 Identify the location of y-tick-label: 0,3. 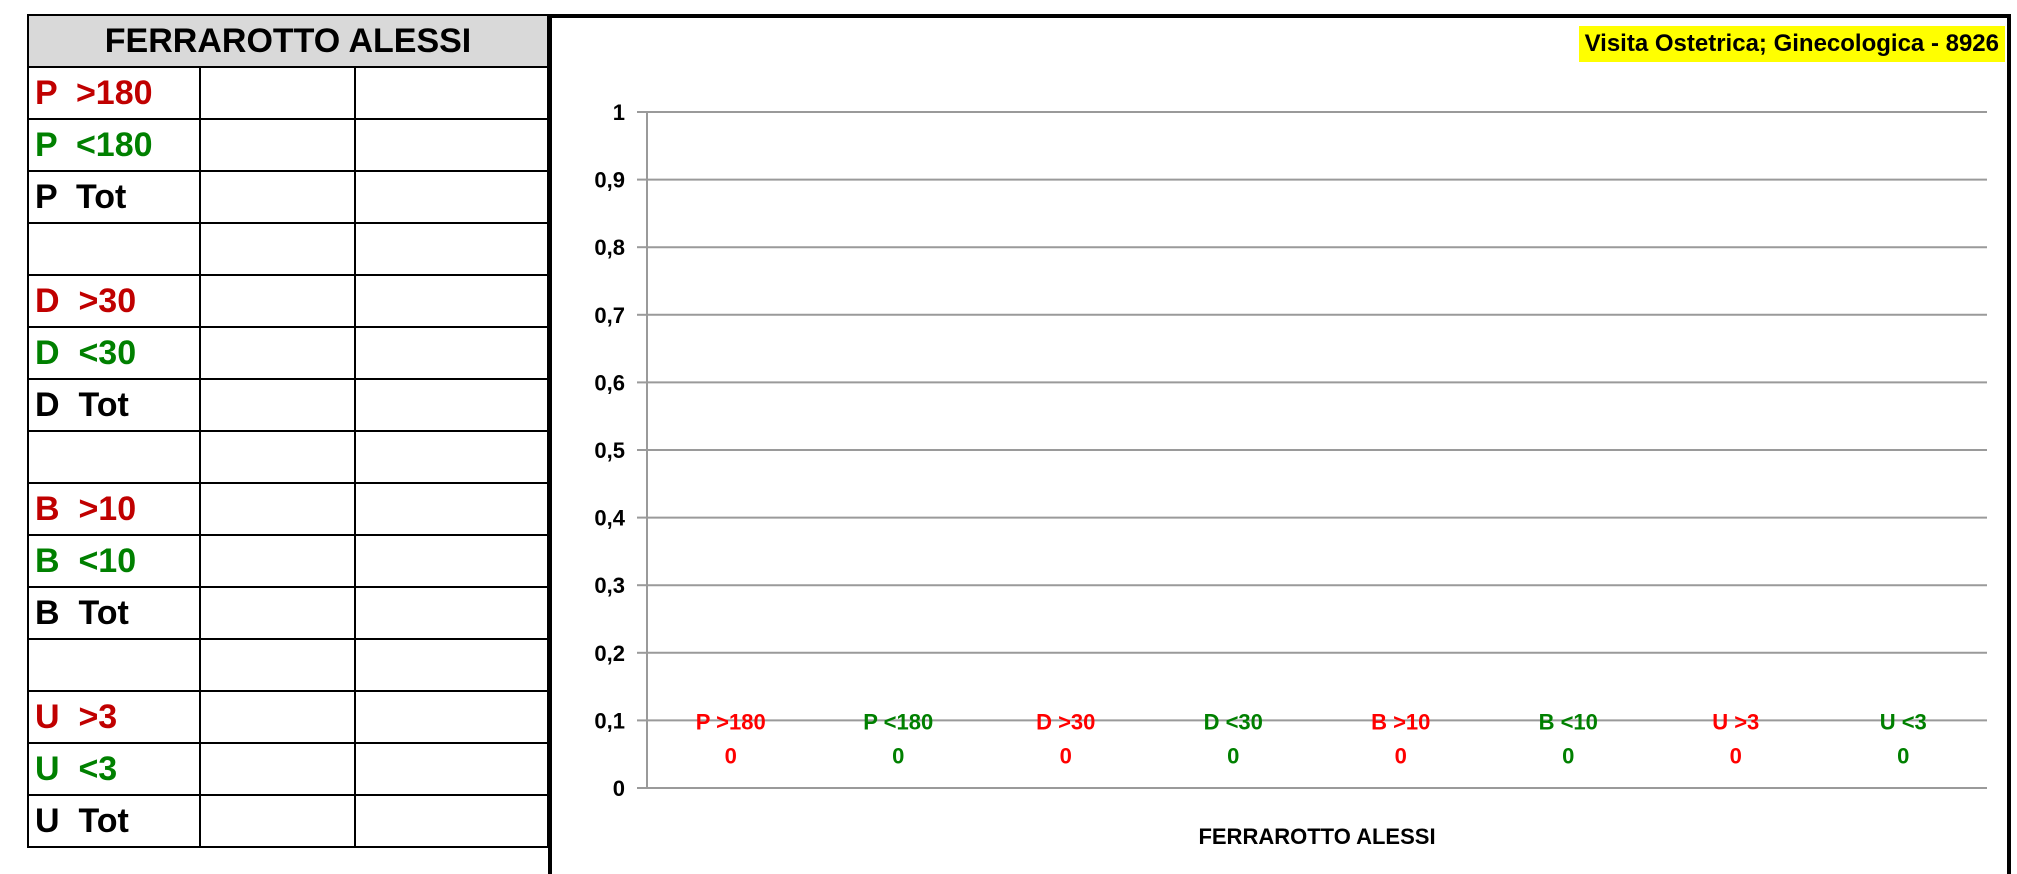
(609, 585).